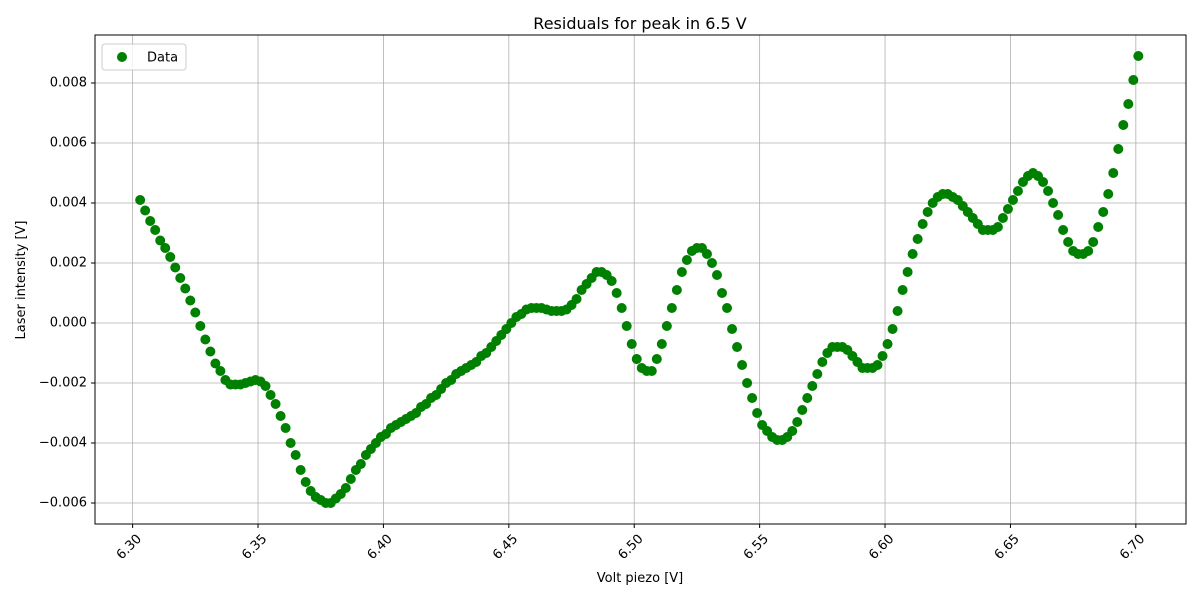  What do you see at coordinates (68, 83) in the screenshot?
I see `y-tick-label: 0.008` at bounding box center [68, 83].